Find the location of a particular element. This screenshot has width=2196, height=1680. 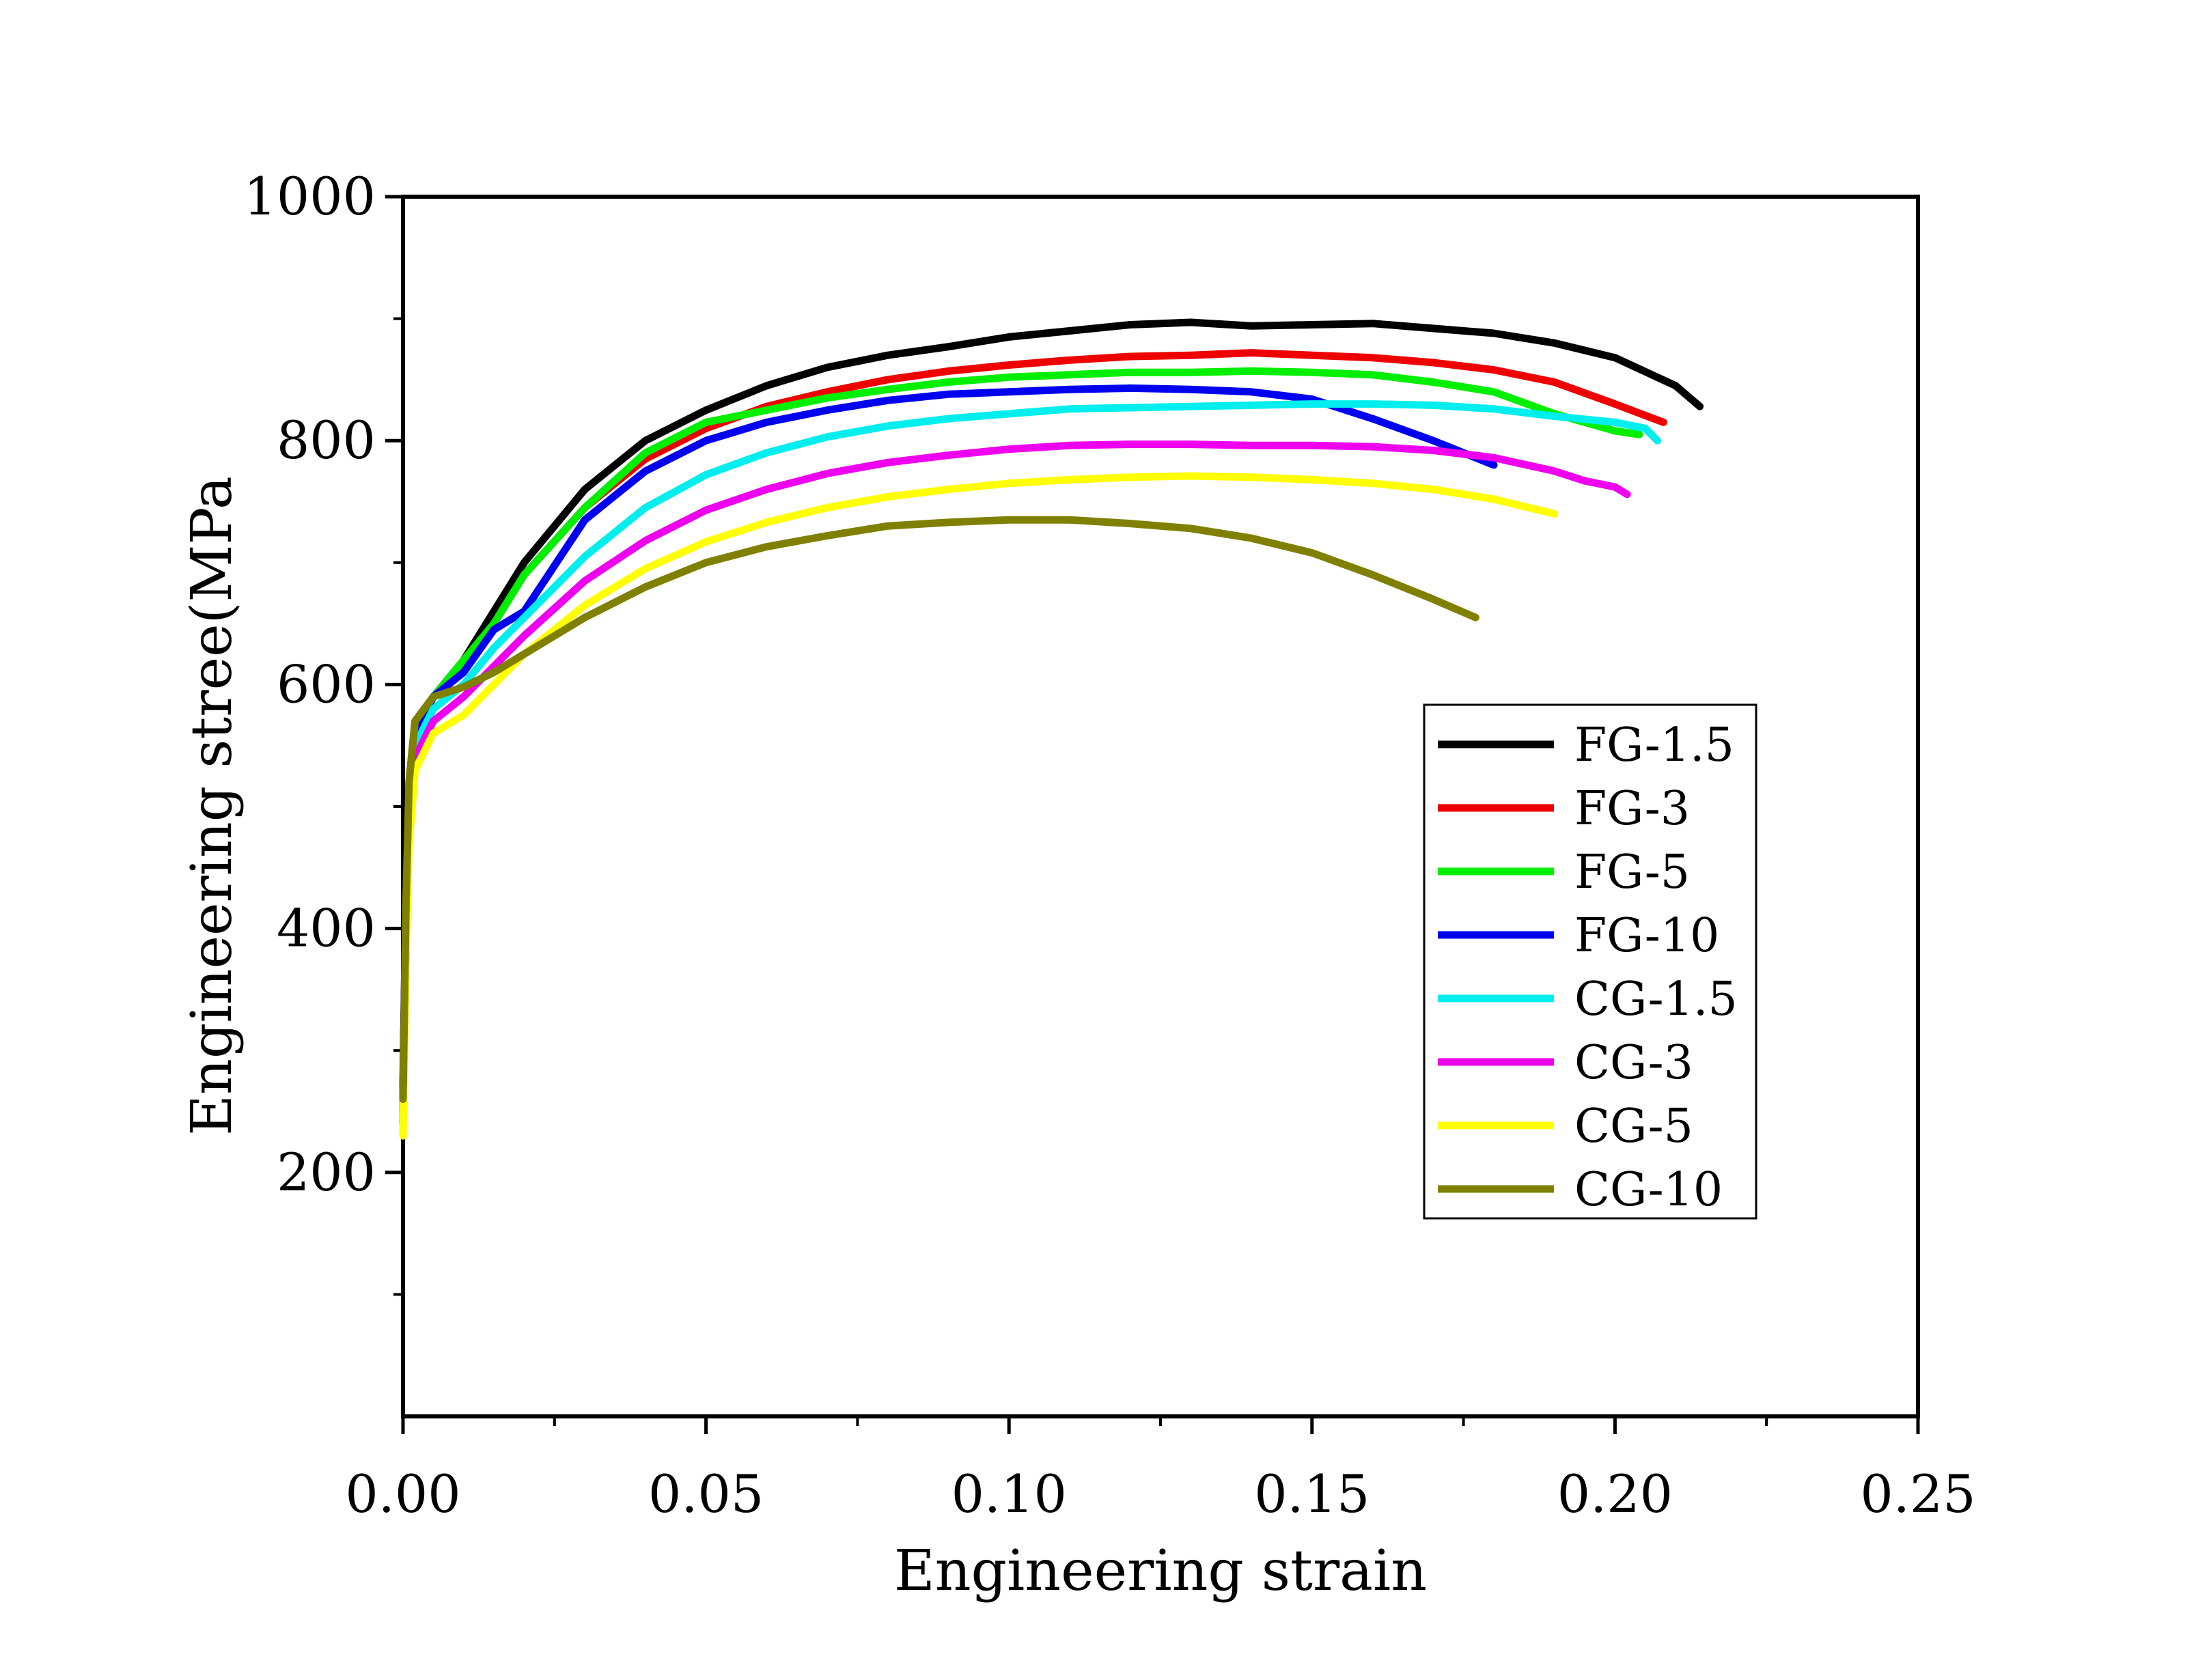

legend-label: CG-5 is located at coordinates (1633, 1126).